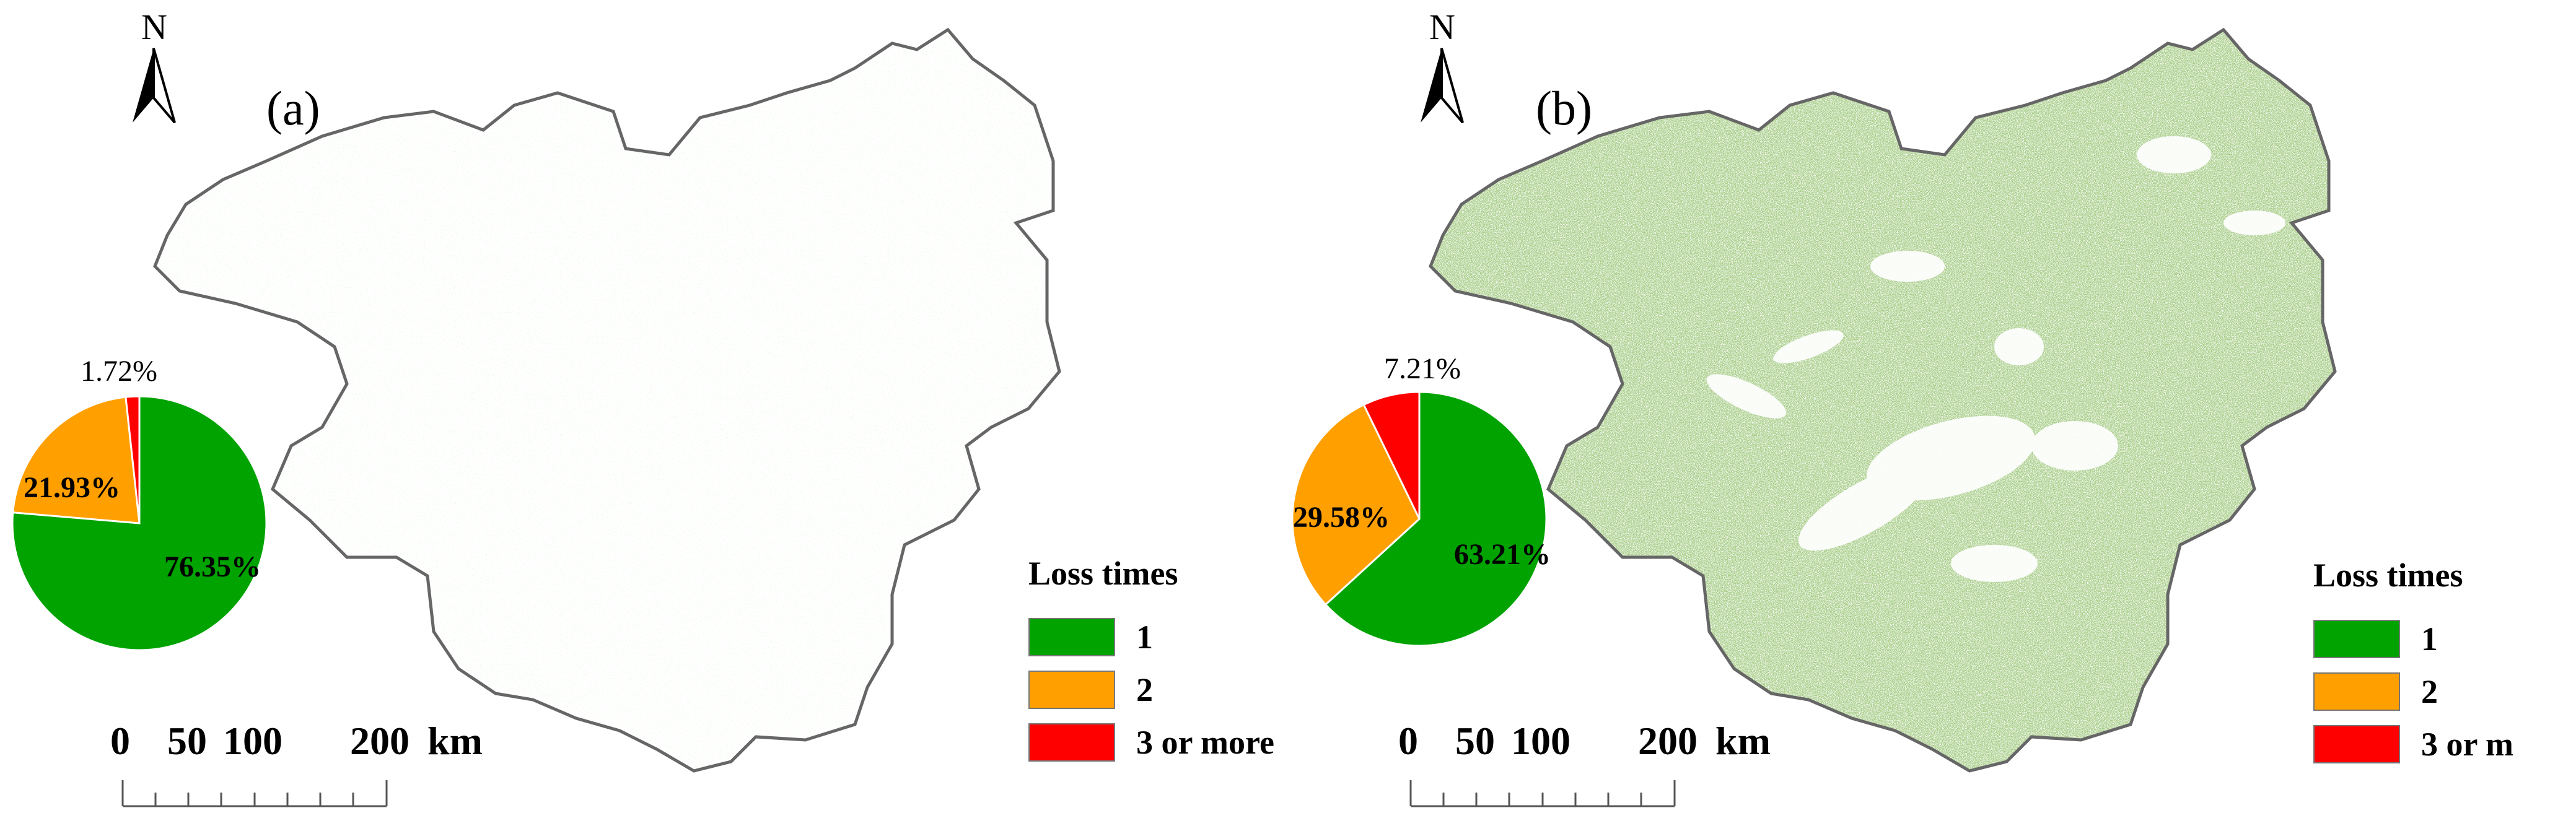  What do you see at coordinates (72, 488) in the screenshot?
I see `pie-label-2: 21.93%` at bounding box center [72, 488].